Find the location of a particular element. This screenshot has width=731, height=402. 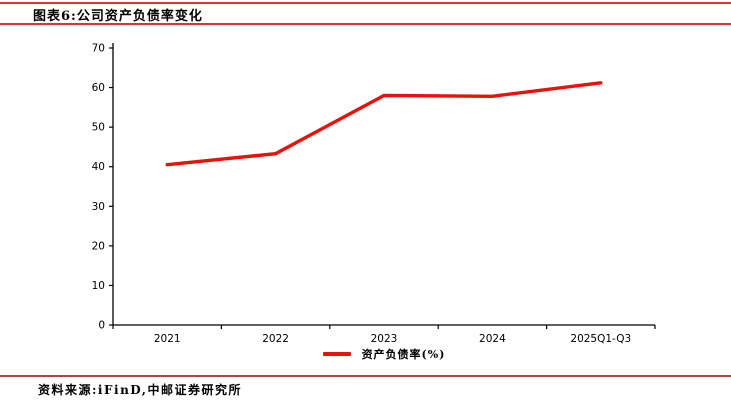

y-axis-tick-label: 10 is located at coordinates (98, 286).